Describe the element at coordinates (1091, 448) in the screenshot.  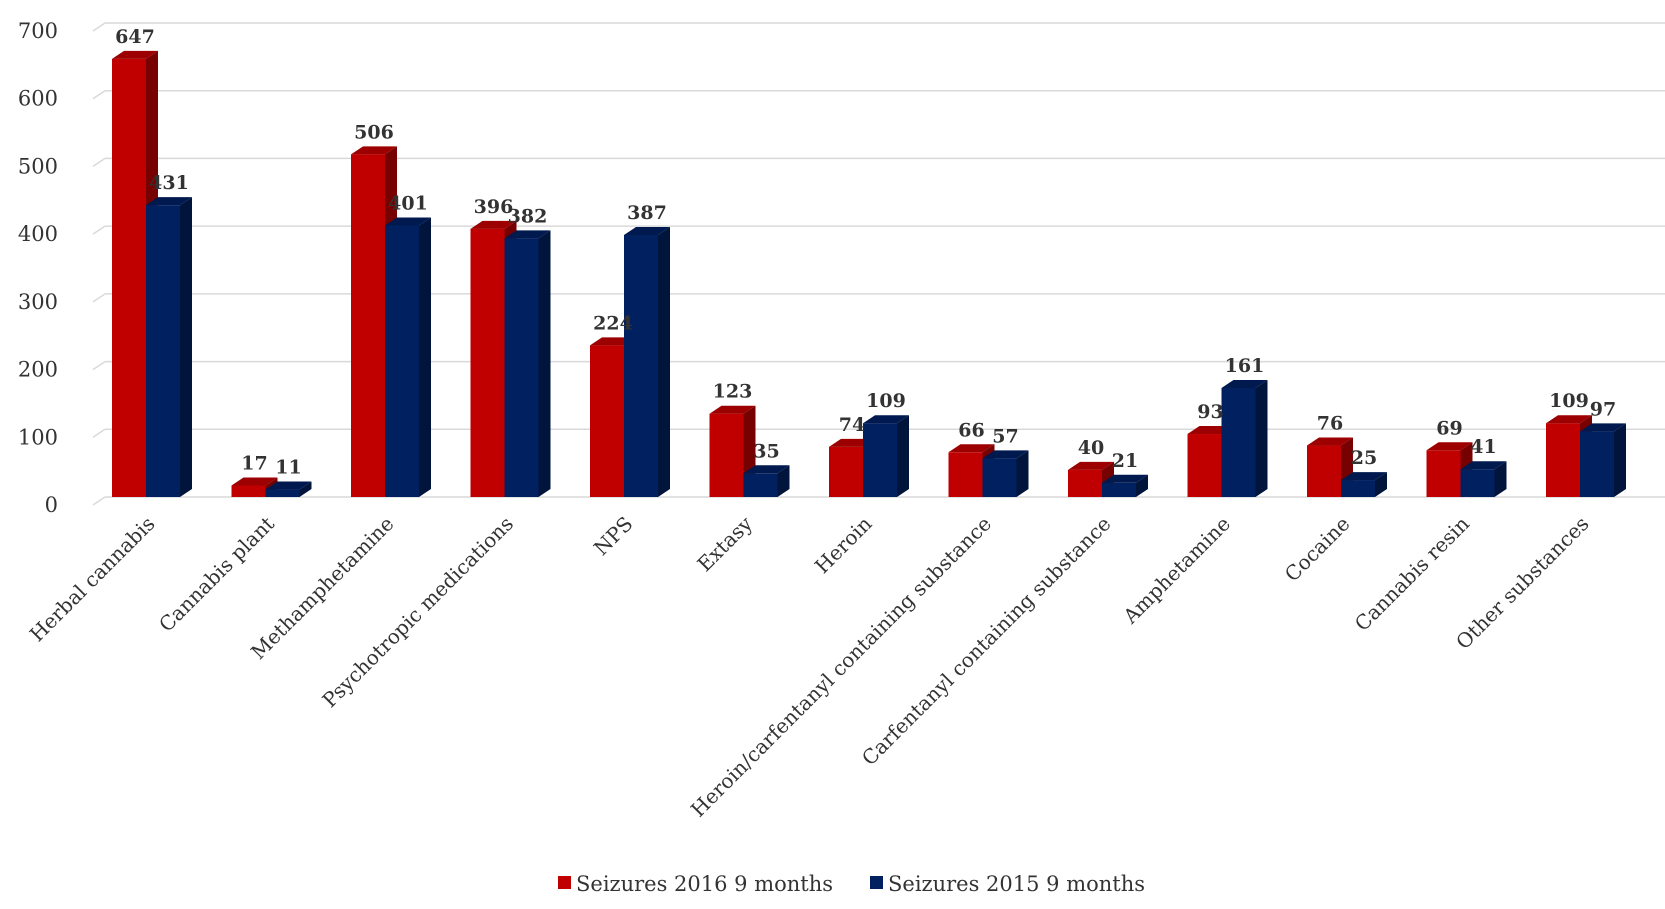
I see `data-label: 40` at that location.